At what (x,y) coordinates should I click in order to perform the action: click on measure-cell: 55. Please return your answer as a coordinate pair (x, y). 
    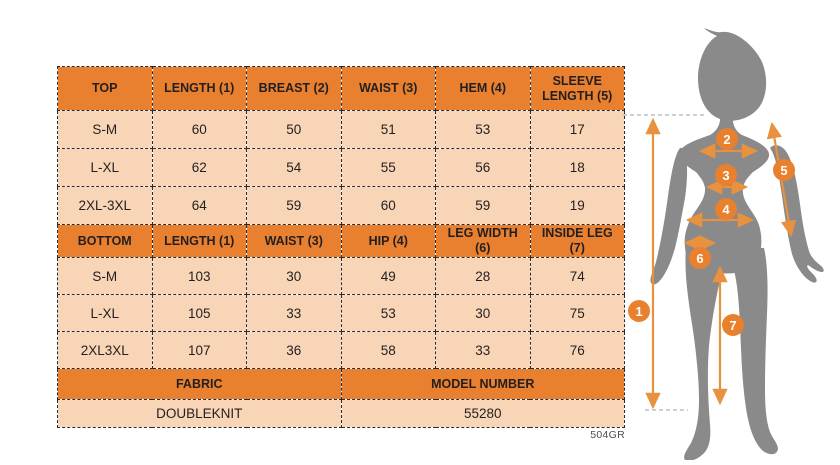
    Looking at the image, I should click on (388, 167).